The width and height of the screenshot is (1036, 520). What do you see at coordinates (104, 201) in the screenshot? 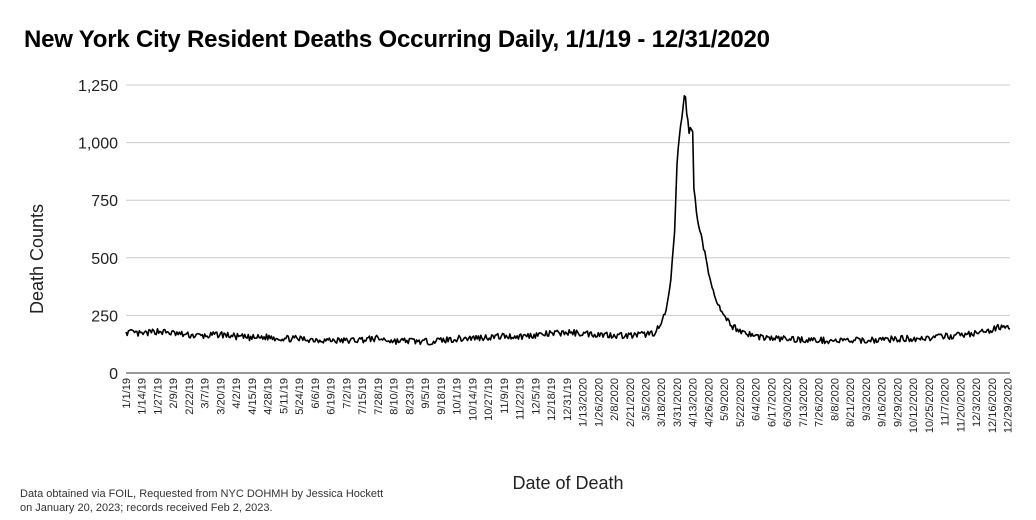
I see `y-tick-label: 750` at bounding box center [104, 201].